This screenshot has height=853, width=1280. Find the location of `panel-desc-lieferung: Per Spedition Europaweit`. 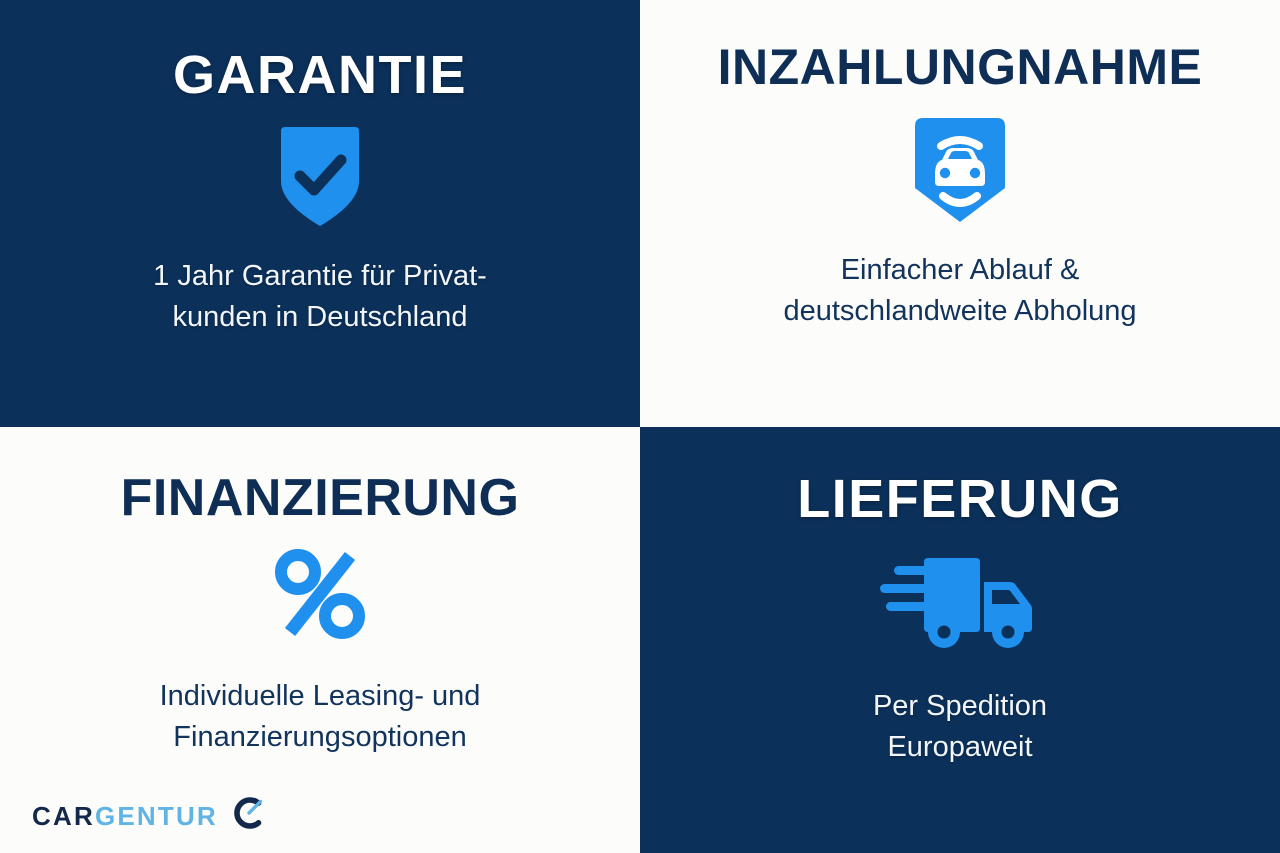

panel-desc-lieferung: Per Spedition Europaweit is located at coordinates (960, 727).